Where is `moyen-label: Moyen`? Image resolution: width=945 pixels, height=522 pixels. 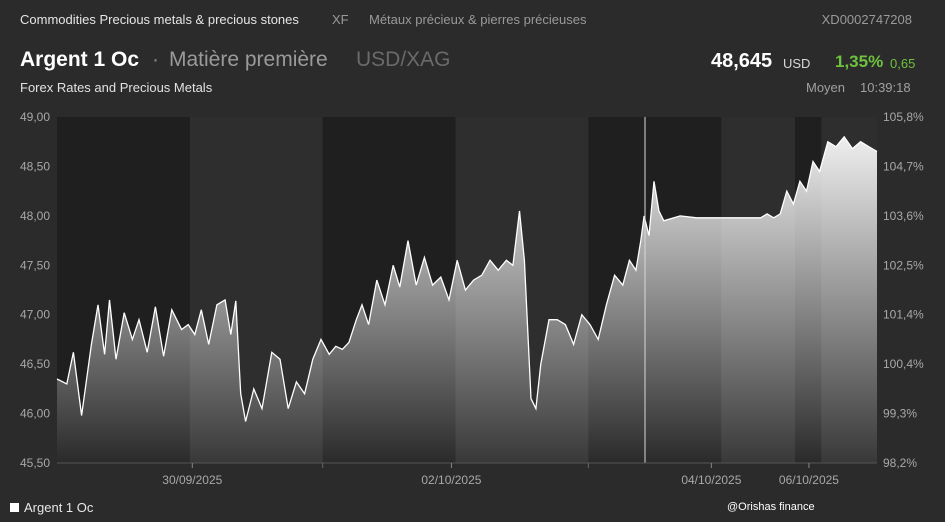 moyen-label: Moyen is located at coordinates (826, 87).